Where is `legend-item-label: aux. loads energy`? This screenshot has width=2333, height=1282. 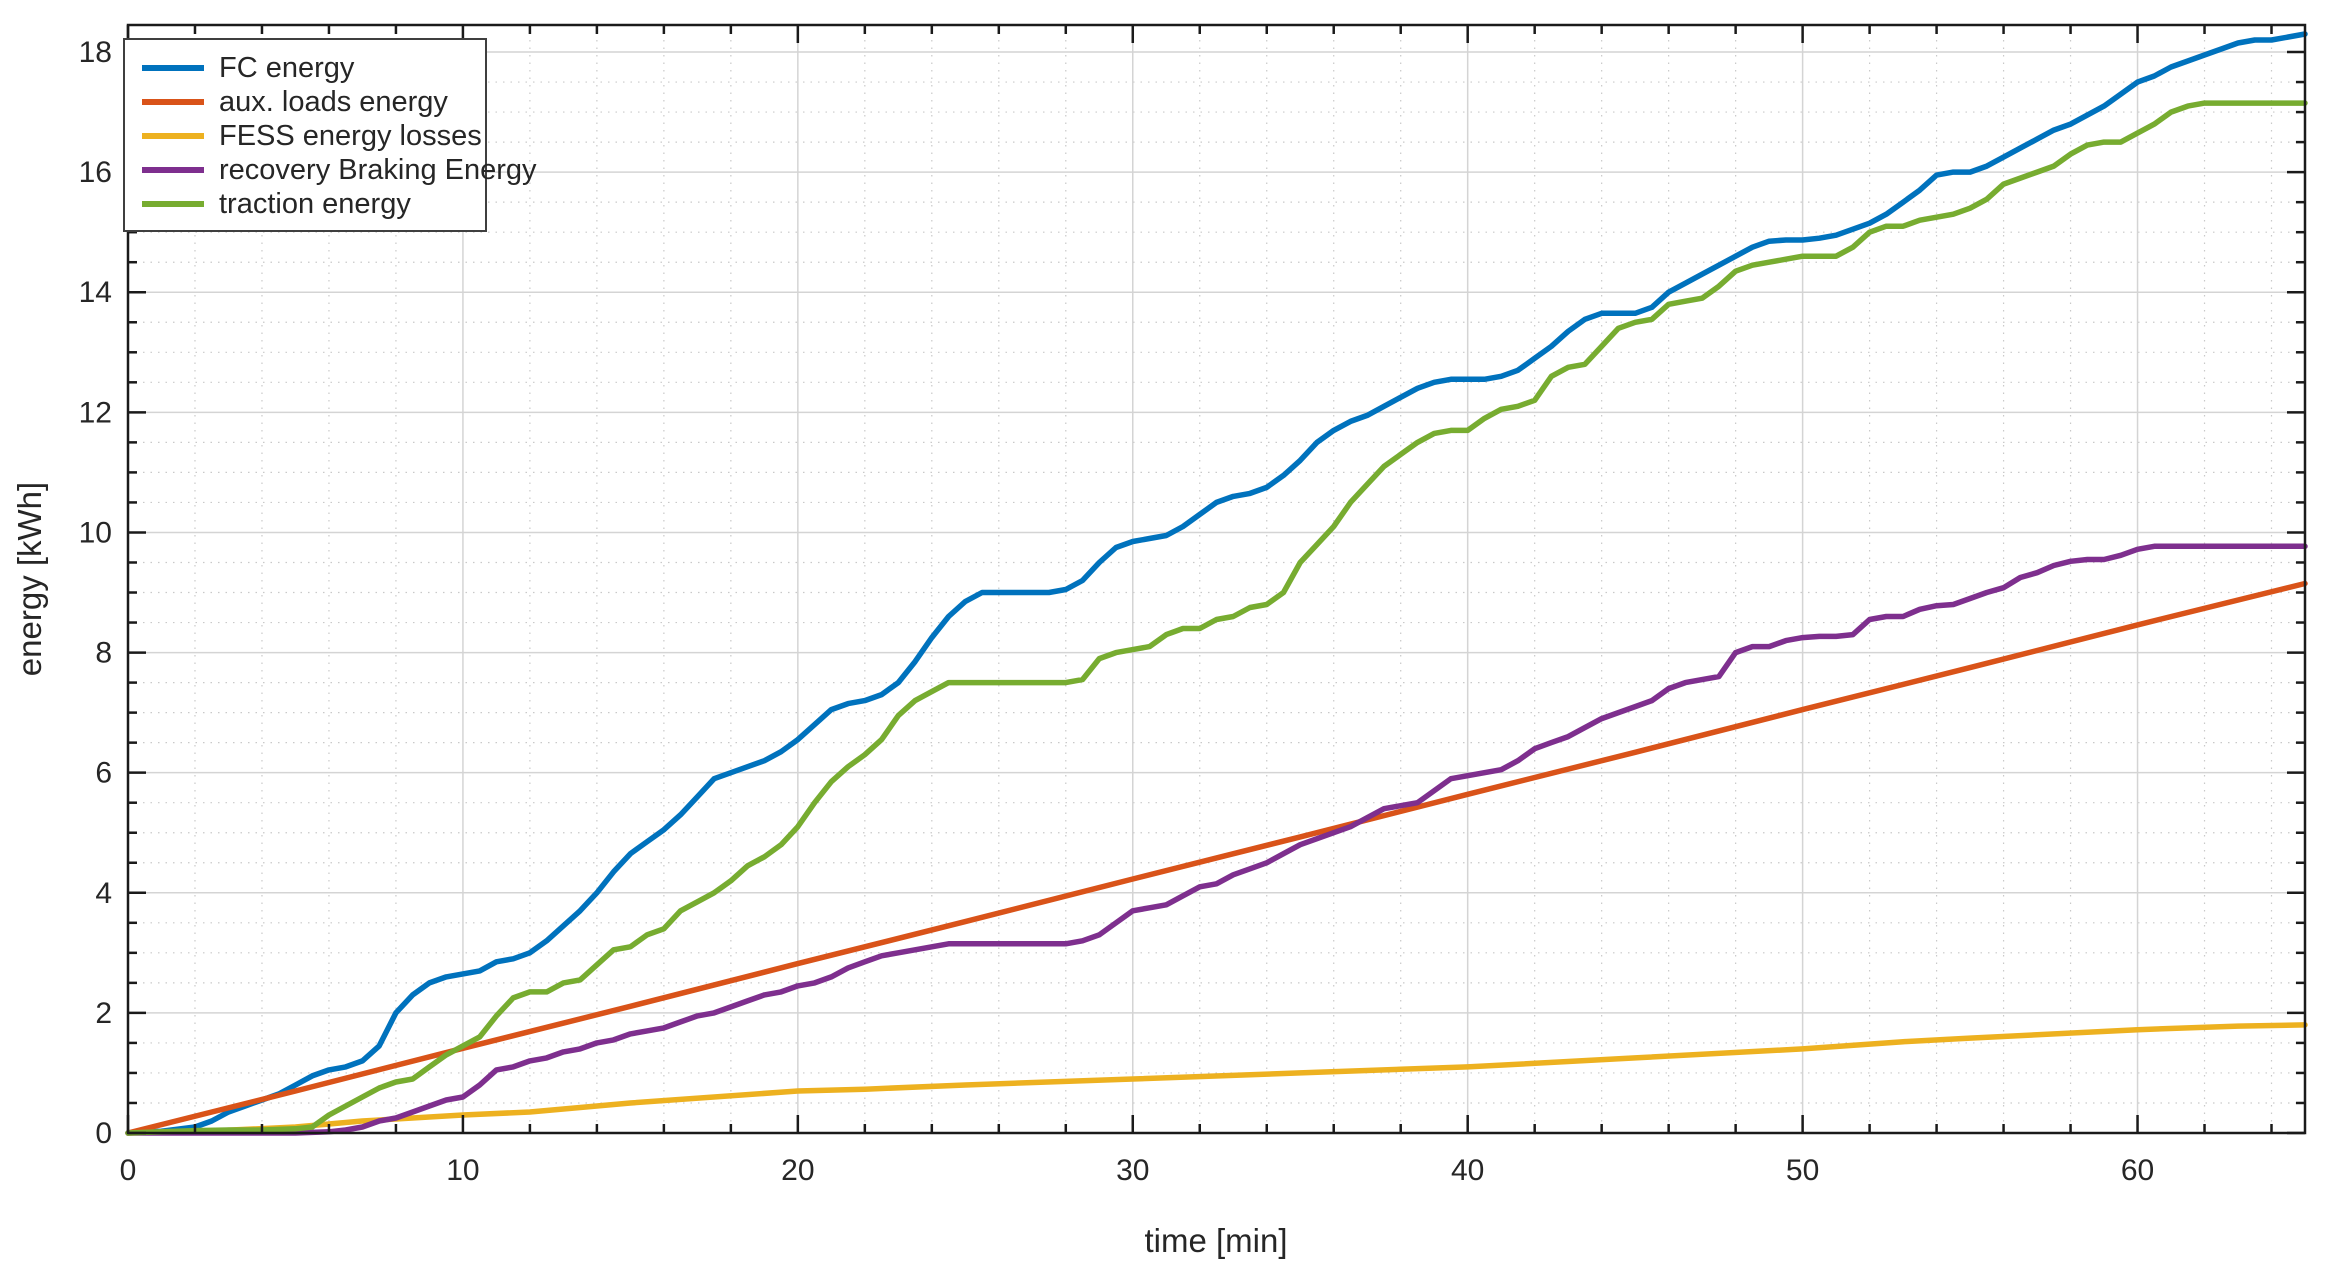 legend-item-label: aux. loads energy is located at coordinates (333, 101).